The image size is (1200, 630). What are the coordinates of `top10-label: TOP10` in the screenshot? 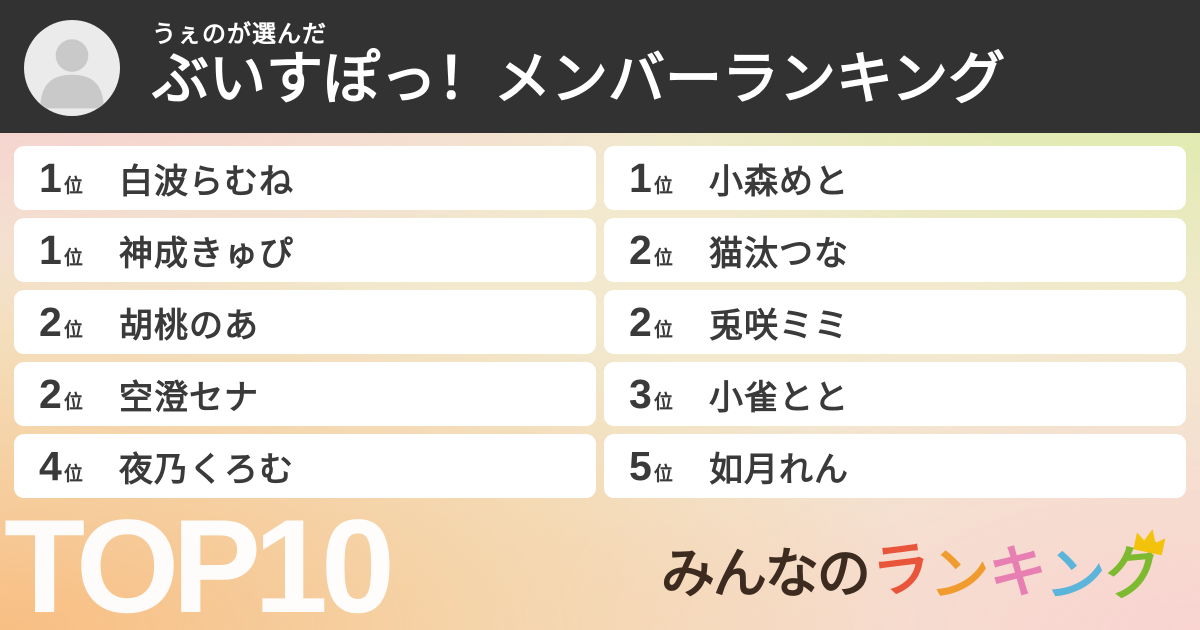 It's located at (199, 561).